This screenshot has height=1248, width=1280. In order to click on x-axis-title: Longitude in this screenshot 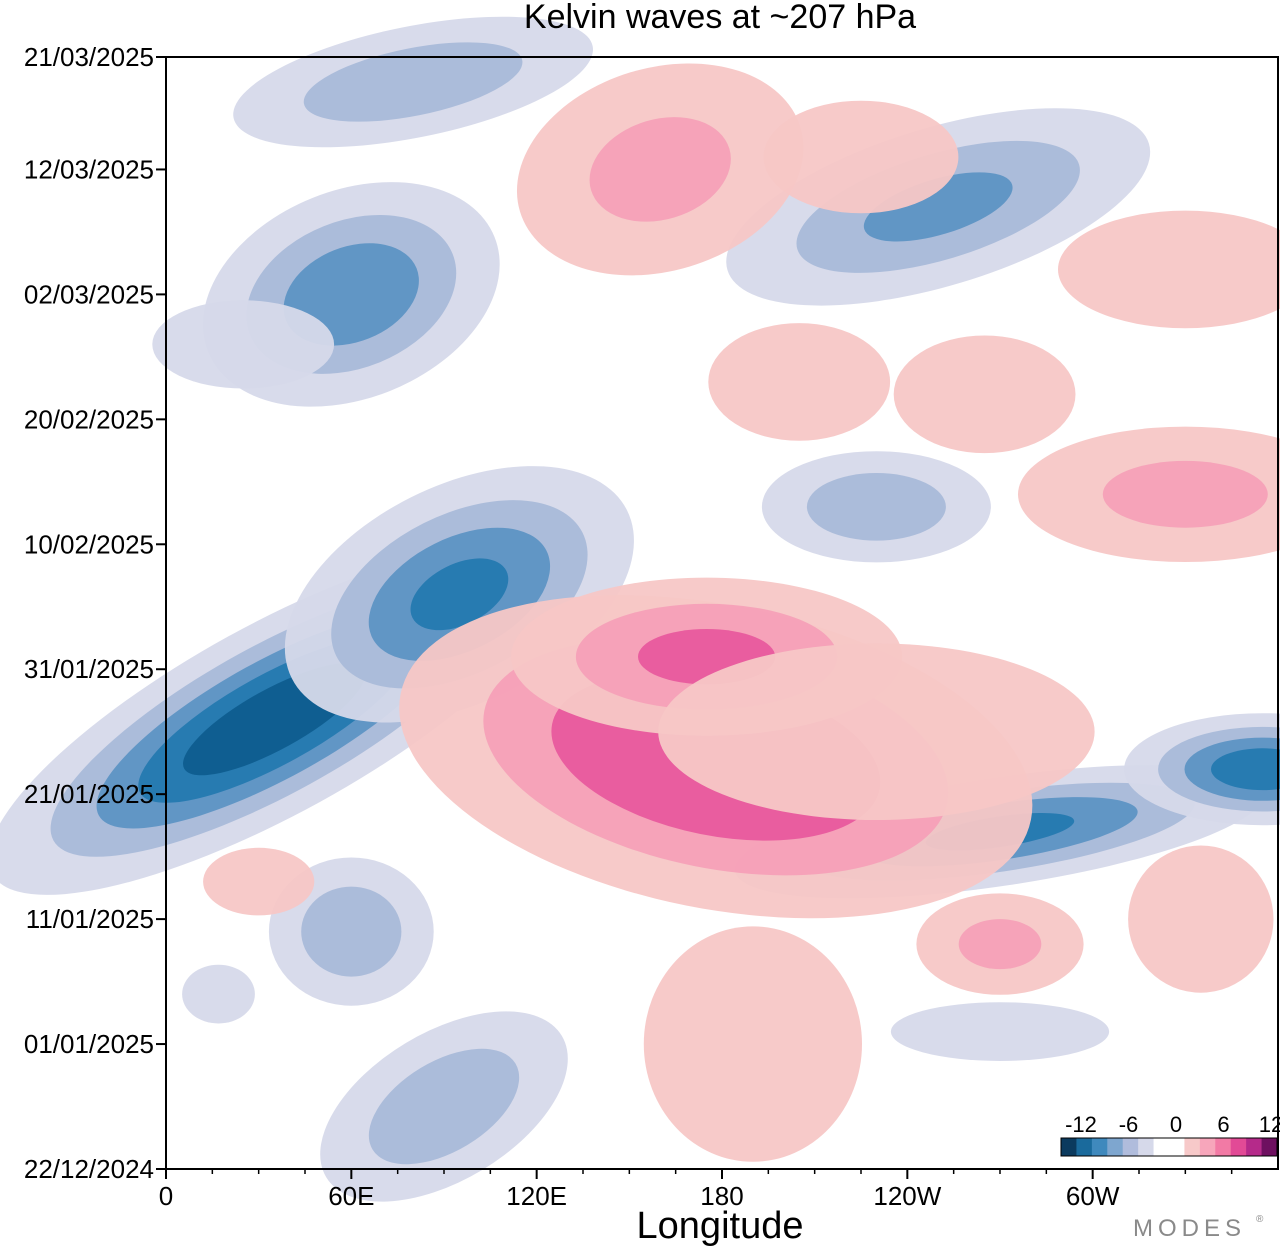, I will do `click(720, 1226)`.